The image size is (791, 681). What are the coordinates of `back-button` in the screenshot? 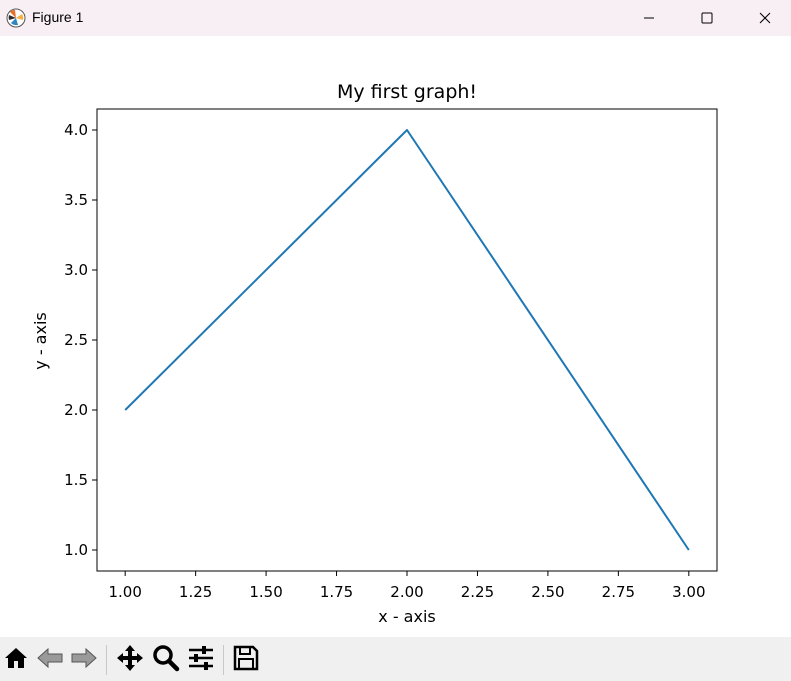 It's located at (50, 660).